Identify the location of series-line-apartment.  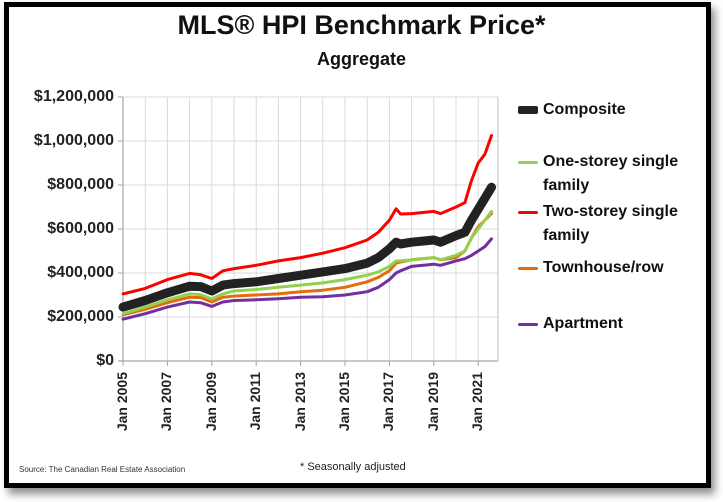
(307, 279).